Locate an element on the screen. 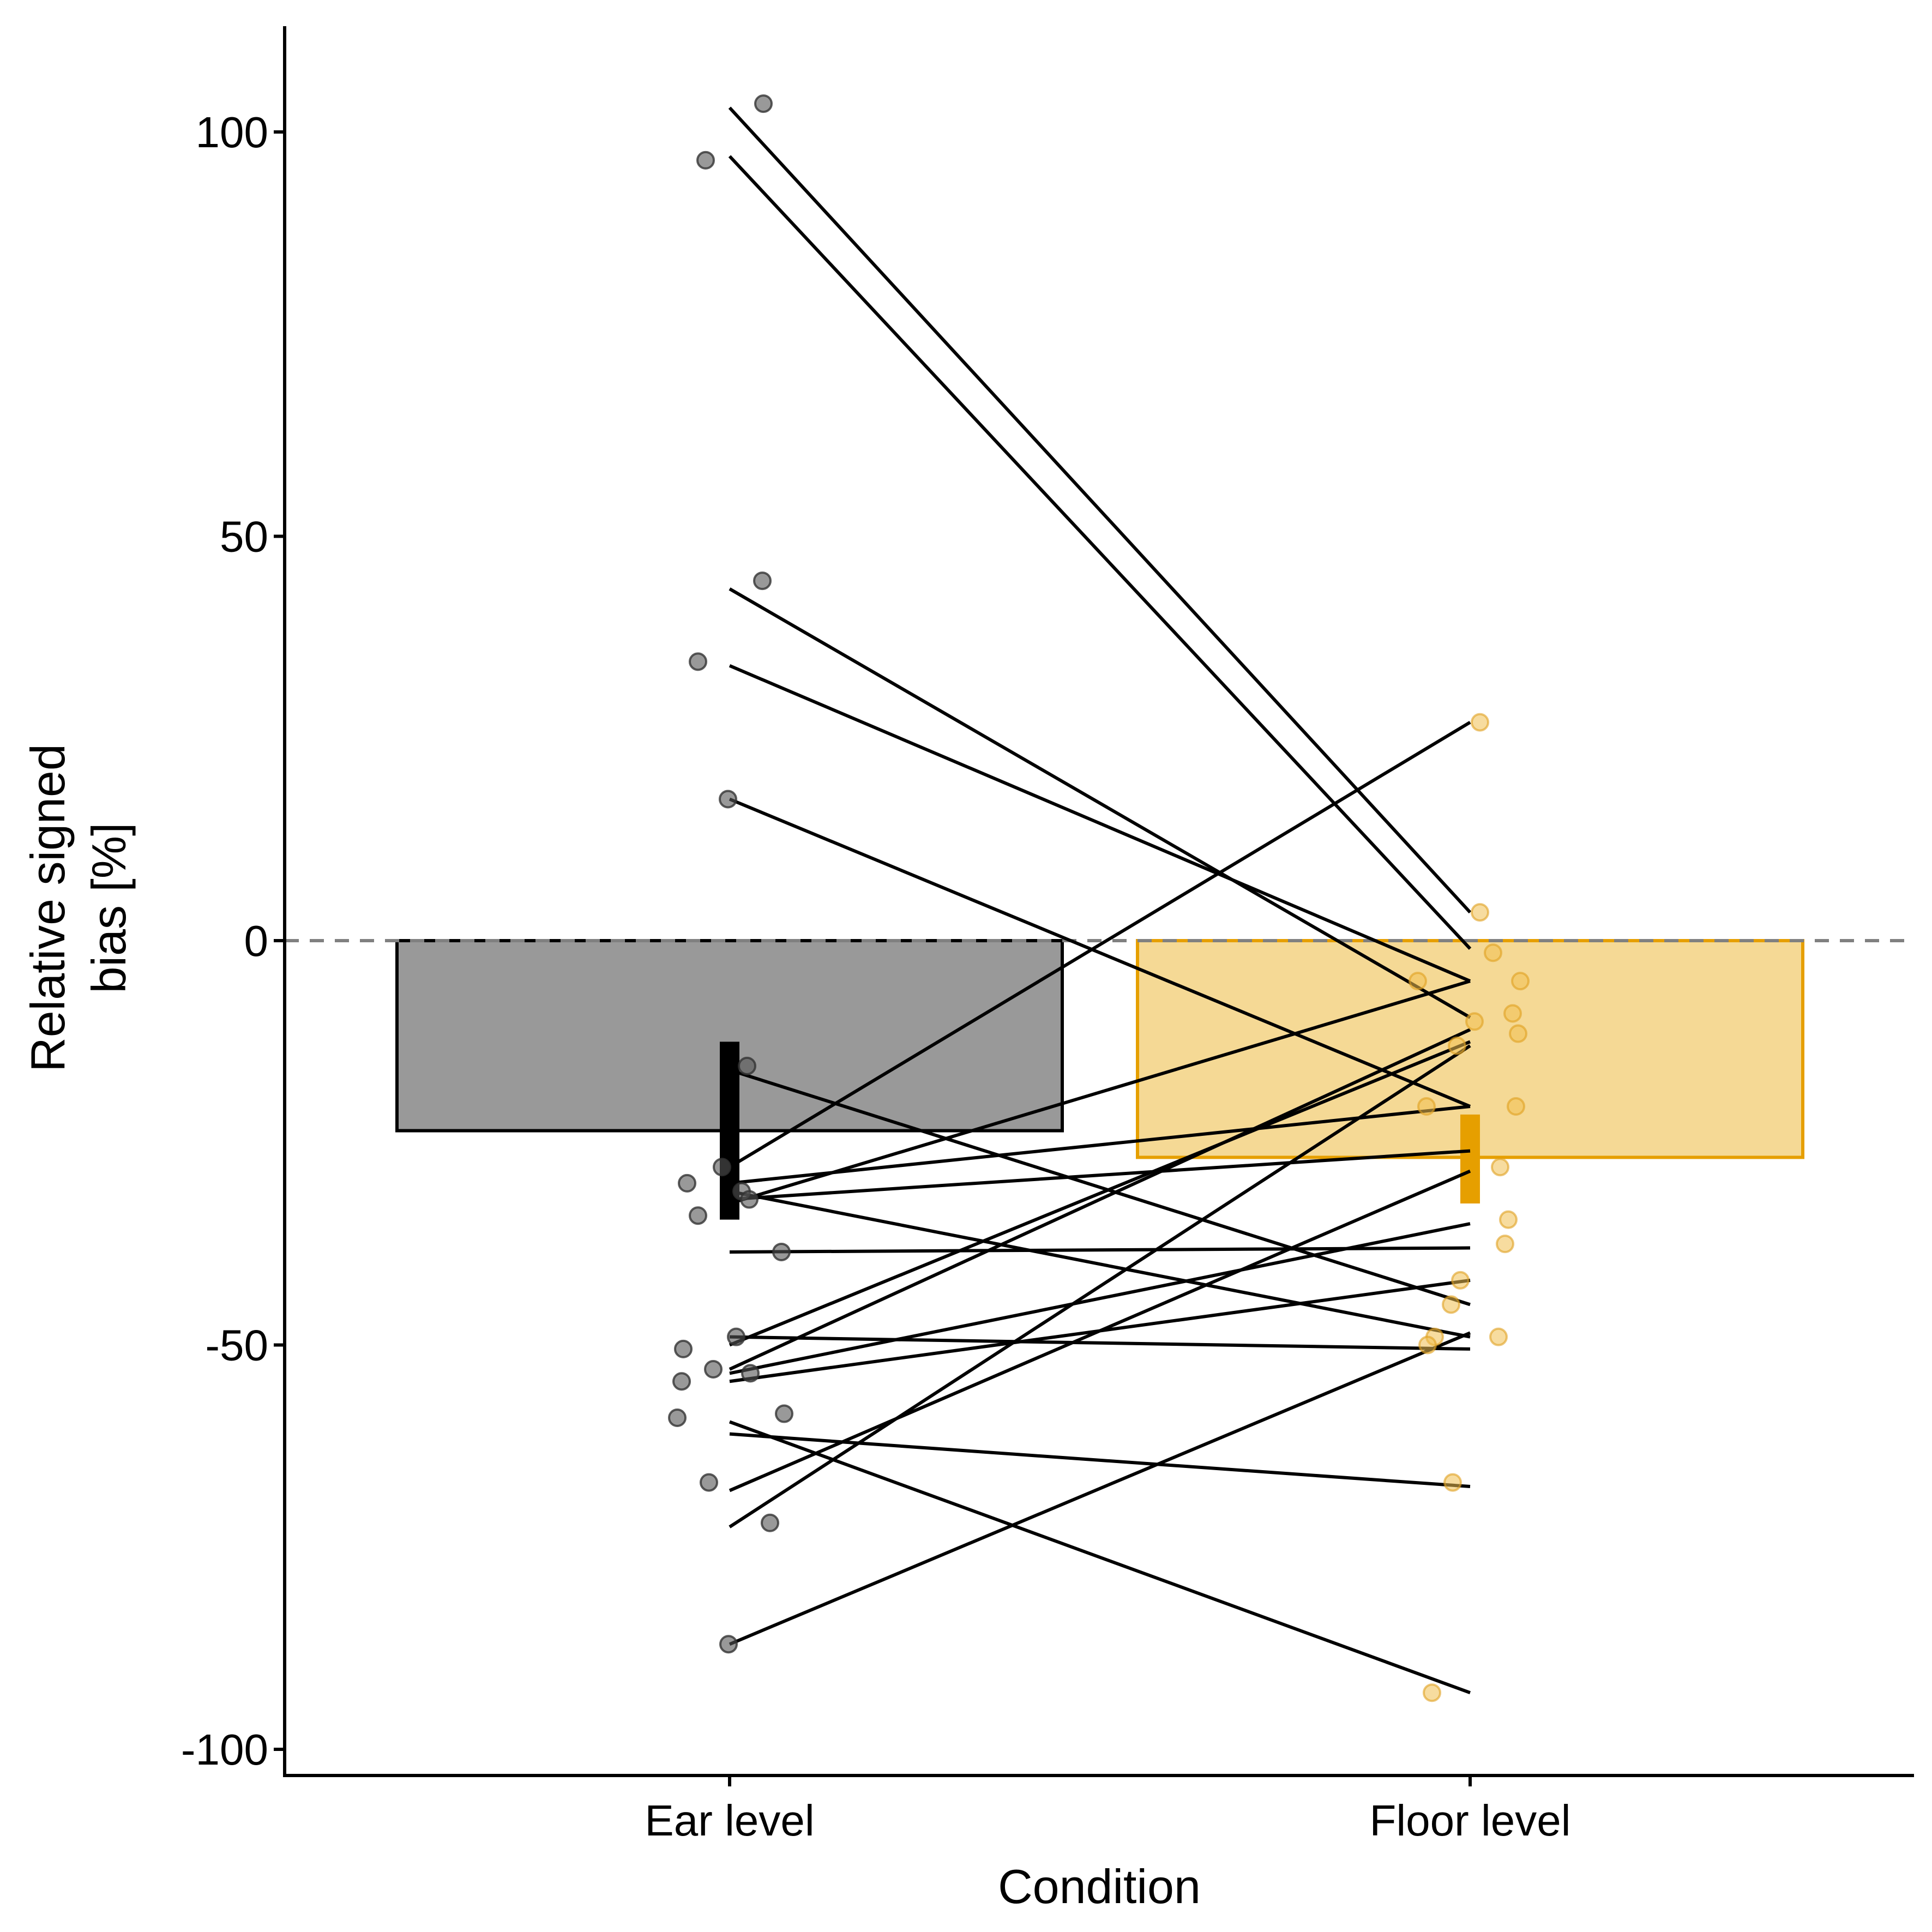 Image resolution: width=1932 pixels, height=1932 pixels. x-tick-label: Ear level is located at coordinates (729, 1820).